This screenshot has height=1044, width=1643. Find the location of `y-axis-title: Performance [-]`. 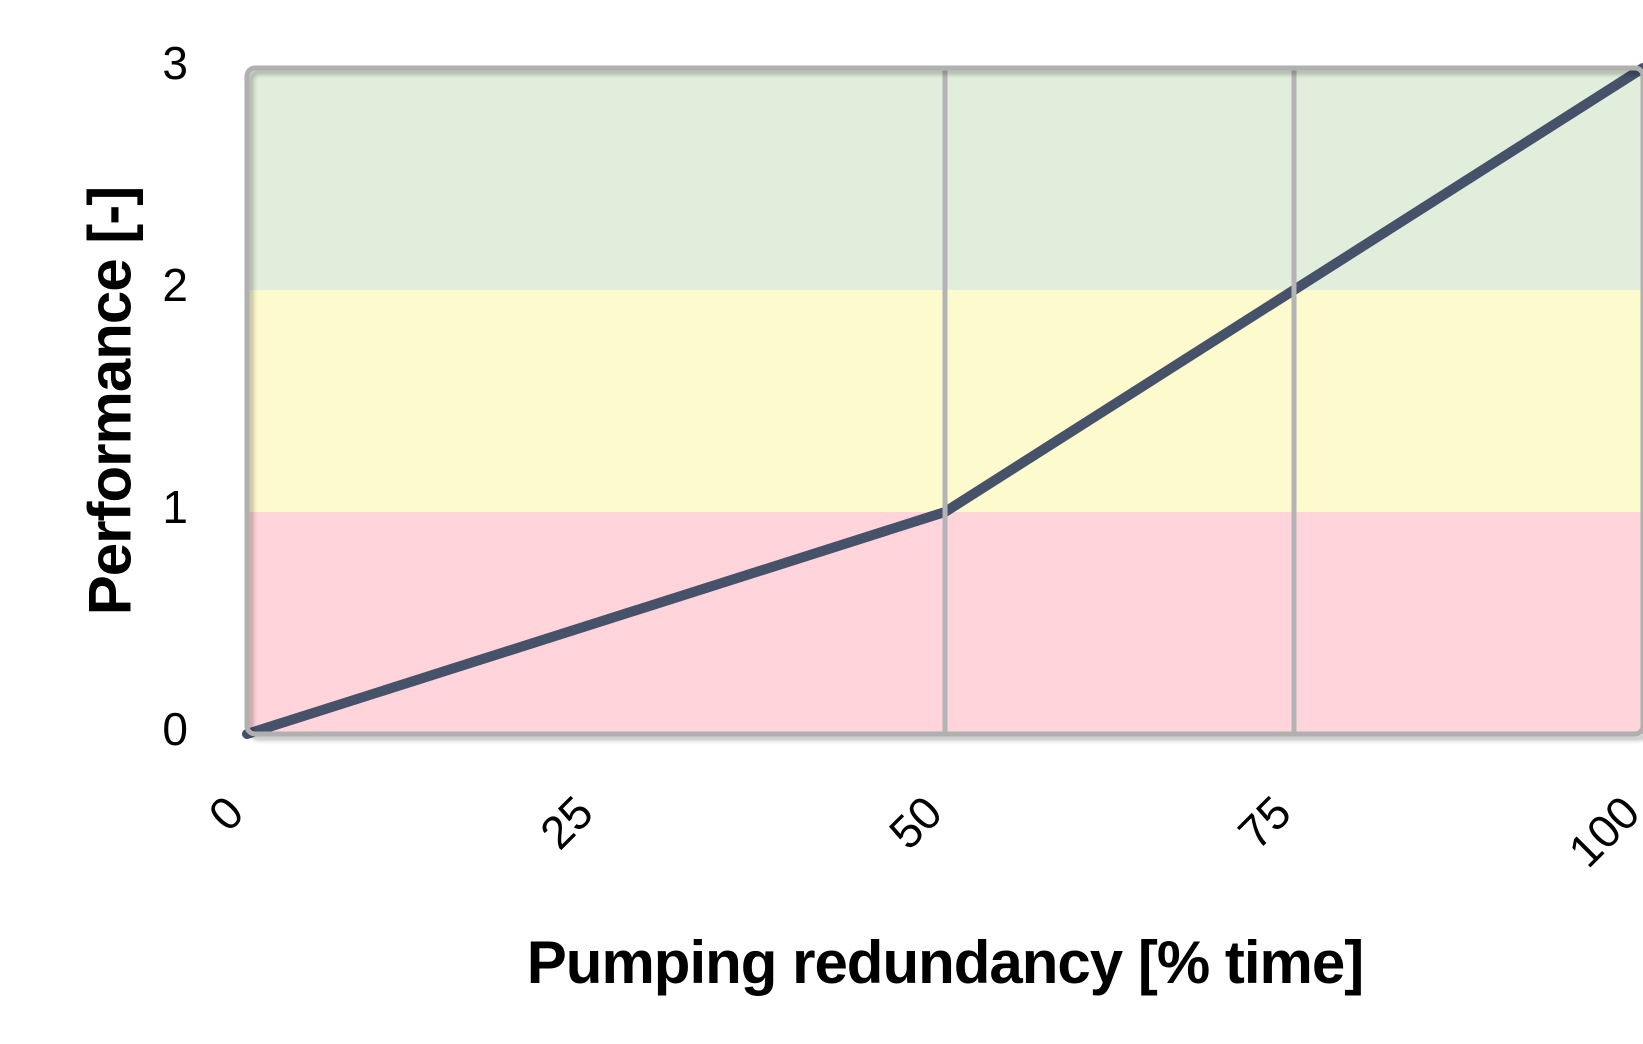

y-axis-title: Performance [-] is located at coordinates (110, 401).